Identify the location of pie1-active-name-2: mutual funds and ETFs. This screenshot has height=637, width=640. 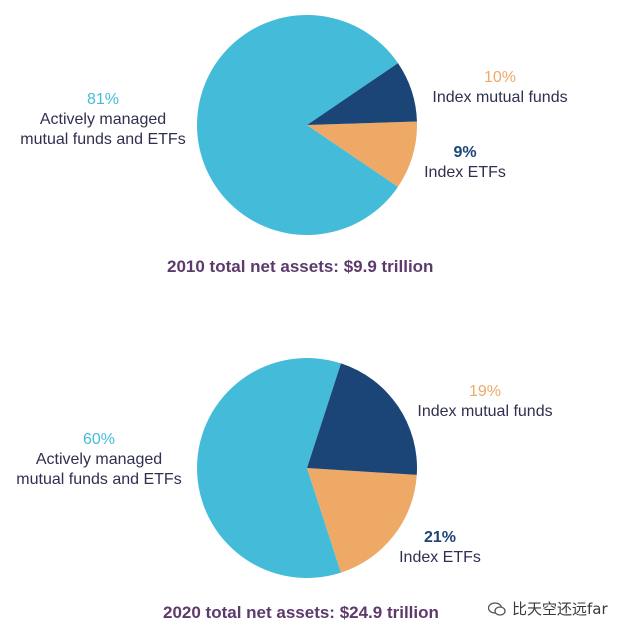
(103, 139).